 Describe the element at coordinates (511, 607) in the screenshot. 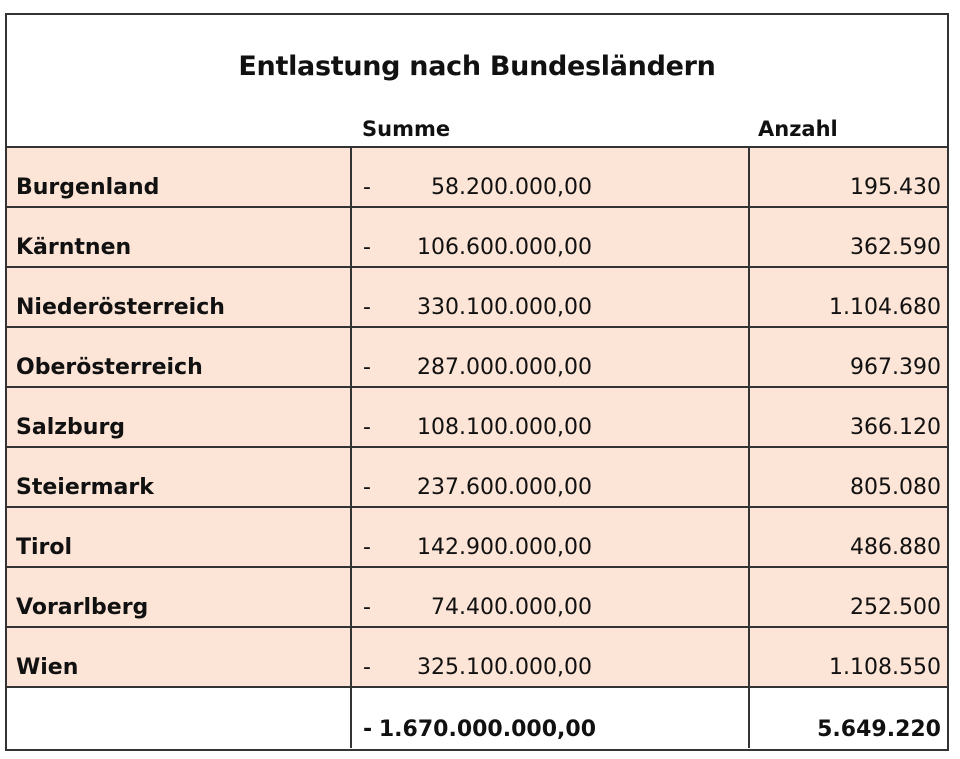

I see `summe-value: 74.400.000,00` at that location.